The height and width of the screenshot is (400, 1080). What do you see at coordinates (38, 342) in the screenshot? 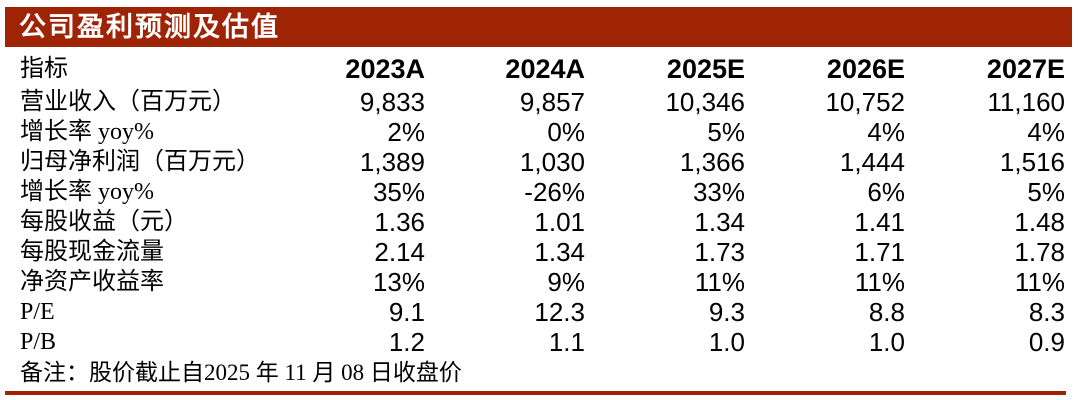
I see `row-label-cell: P/B` at bounding box center [38, 342].